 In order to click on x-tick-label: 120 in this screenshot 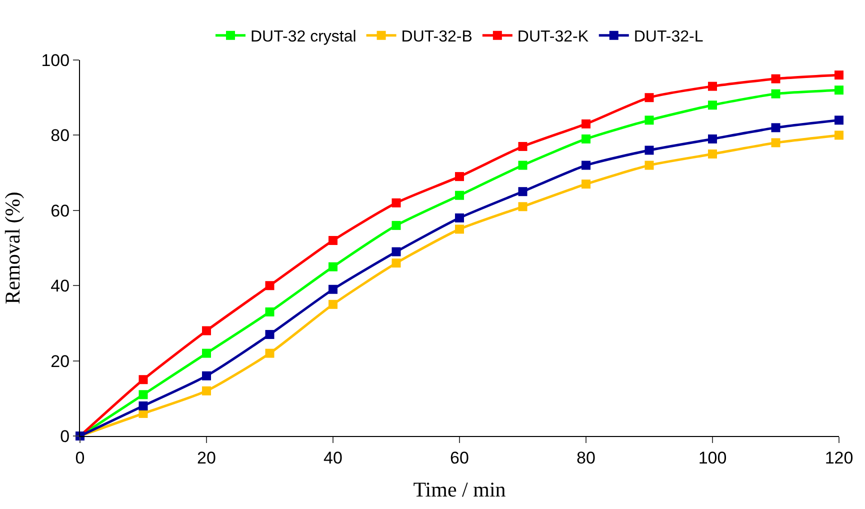, I will do `click(839, 458)`.